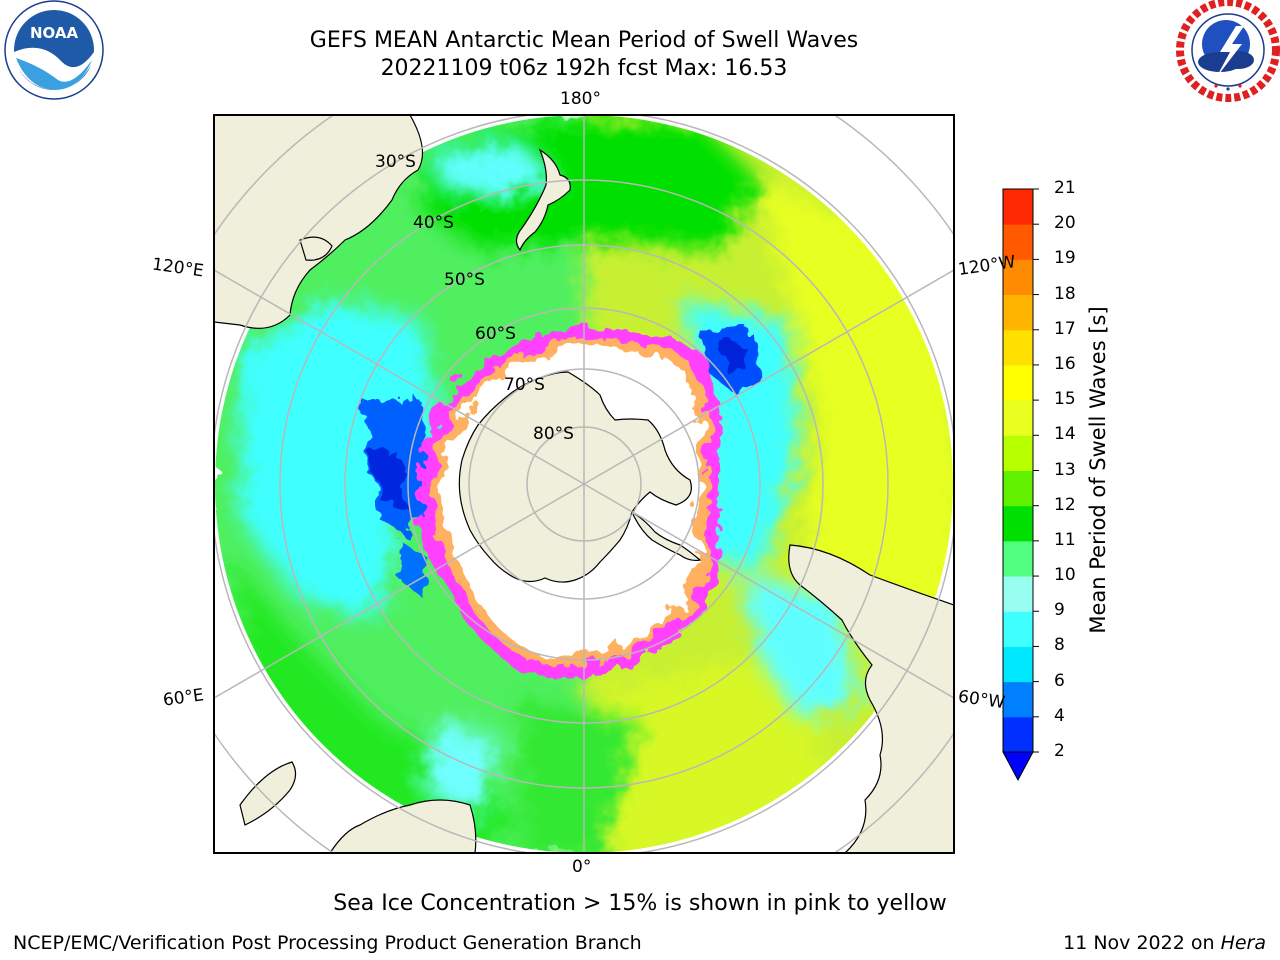 This screenshot has width=1280, height=960. I want to click on colorbar-tick-label: 20, so click(1065, 223).